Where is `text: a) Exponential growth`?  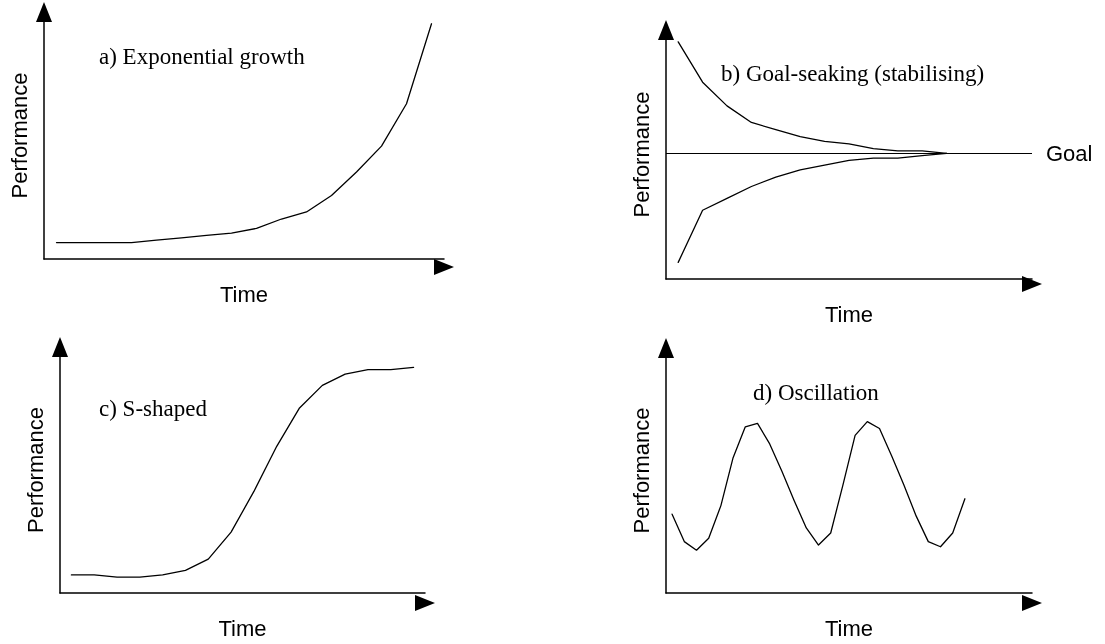
text: a) Exponential growth is located at coordinates (202, 56).